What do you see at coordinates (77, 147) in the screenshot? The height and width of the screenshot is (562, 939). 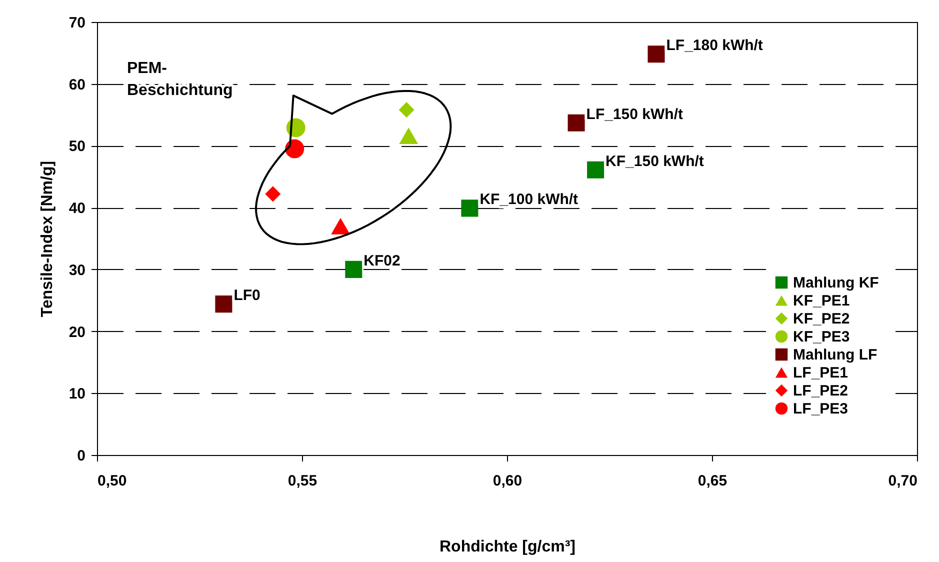 I see `y-tick-label: 50` at bounding box center [77, 147].